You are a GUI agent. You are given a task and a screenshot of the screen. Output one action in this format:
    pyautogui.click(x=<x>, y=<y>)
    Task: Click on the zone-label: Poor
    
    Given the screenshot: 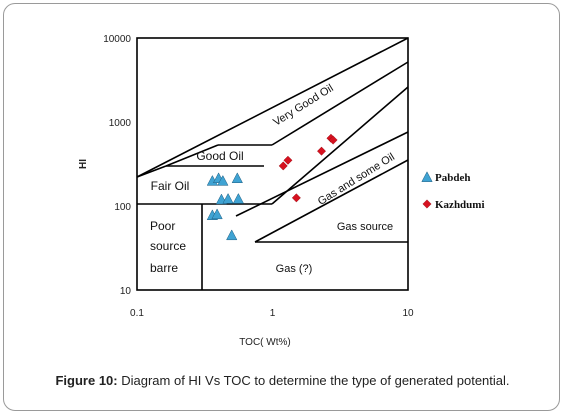 What is the action you would take?
    pyautogui.click(x=162, y=226)
    